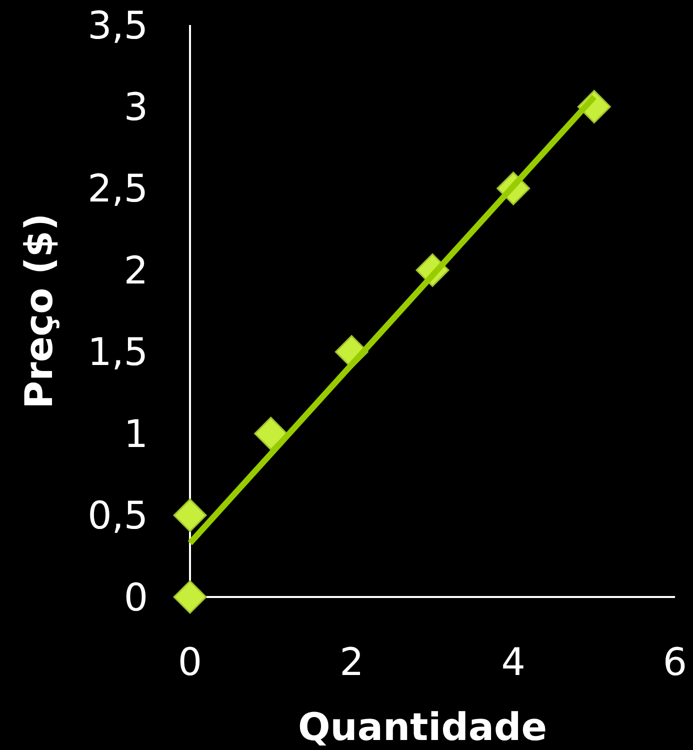 This screenshot has height=750, width=693. Describe the element at coordinates (352, 662) in the screenshot. I see `x-tick-label: 2` at that location.